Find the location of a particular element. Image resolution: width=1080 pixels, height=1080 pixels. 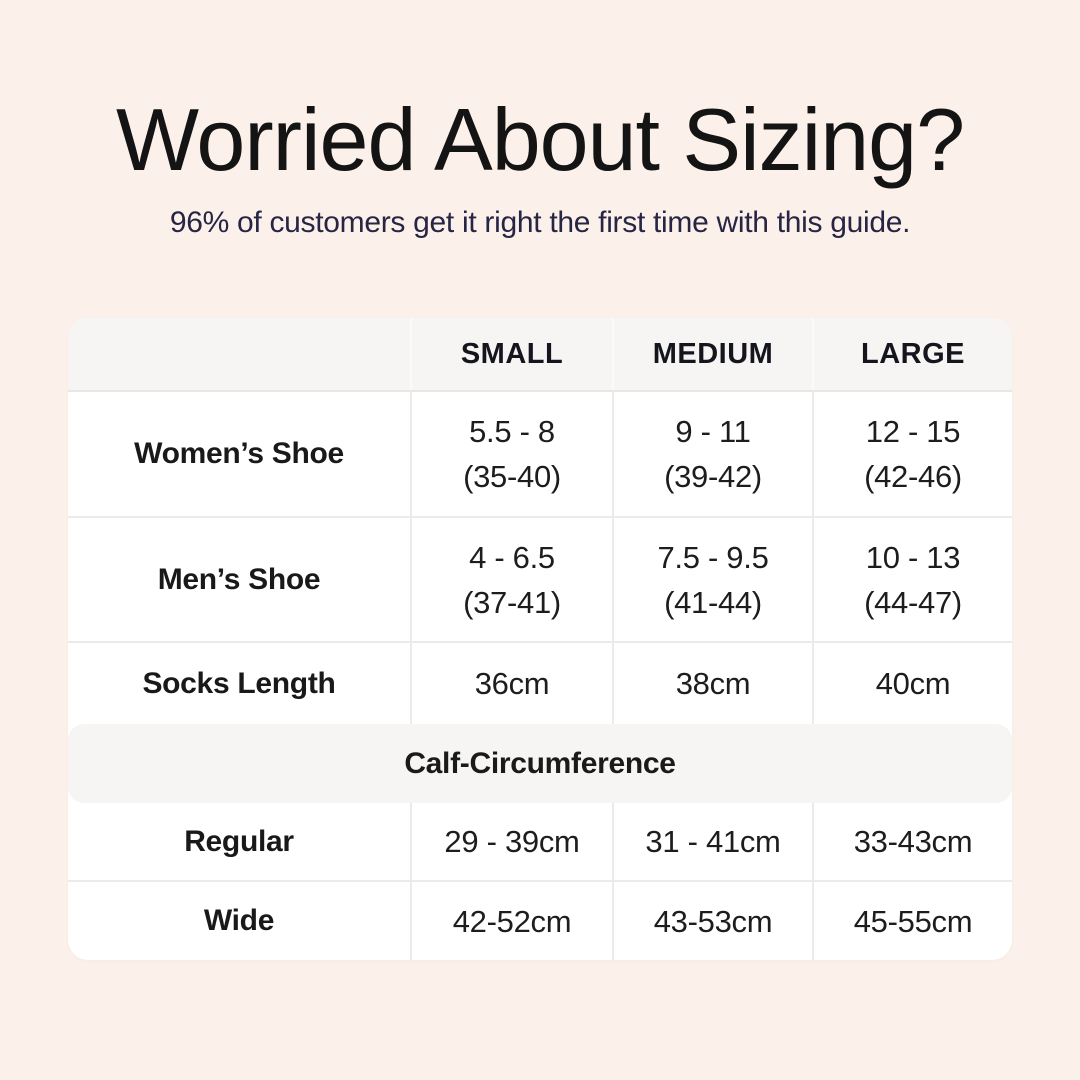

column-header-medium: MEDIUM is located at coordinates (712, 354).